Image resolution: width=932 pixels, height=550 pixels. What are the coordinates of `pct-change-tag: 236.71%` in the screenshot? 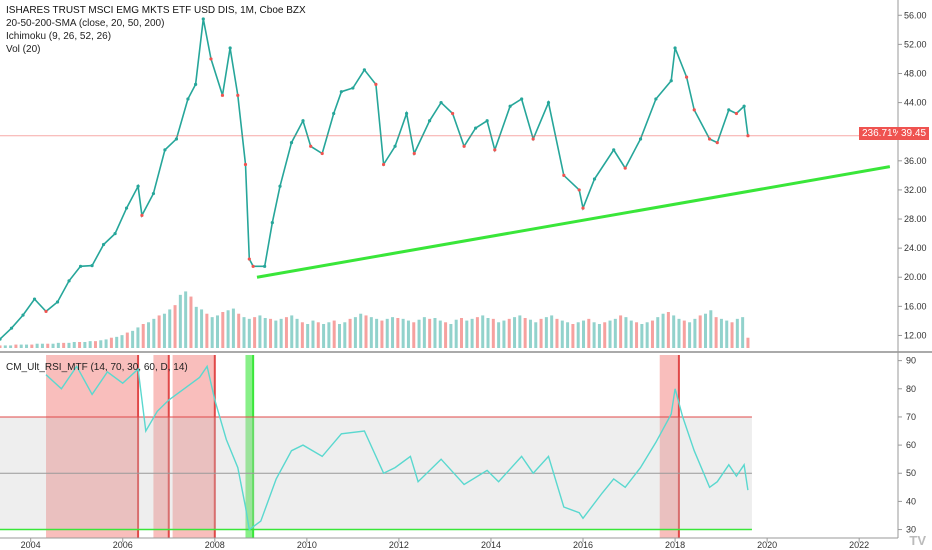 It's located at (882, 133).